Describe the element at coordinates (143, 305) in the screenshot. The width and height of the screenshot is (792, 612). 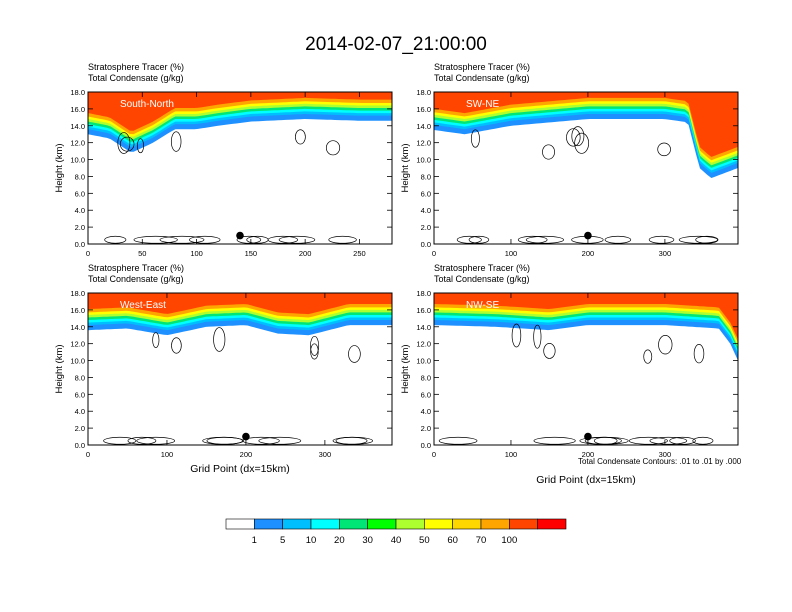
I see `panel-label: West-East` at that location.